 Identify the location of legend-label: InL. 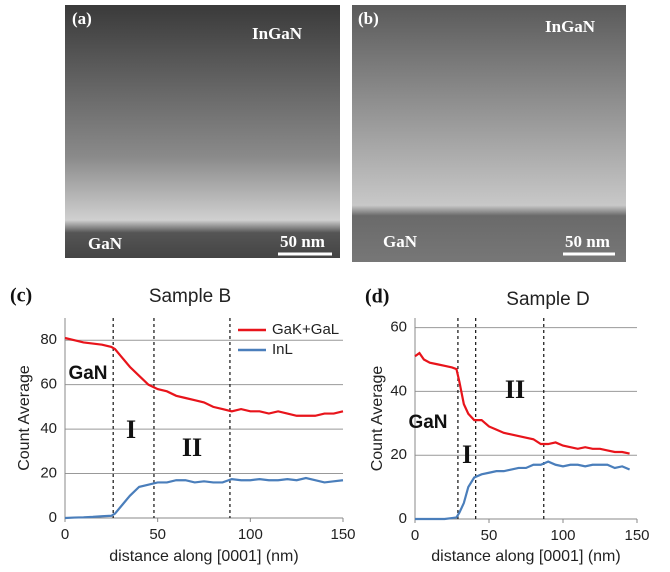
(282, 349).